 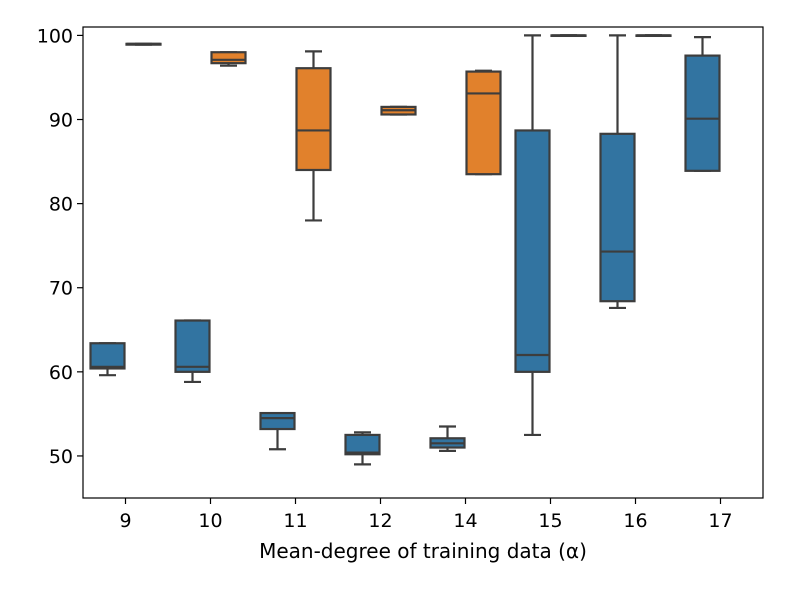 What do you see at coordinates (61, 457) in the screenshot?
I see `y-tick-label: 50` at bounding box center [61, 457].